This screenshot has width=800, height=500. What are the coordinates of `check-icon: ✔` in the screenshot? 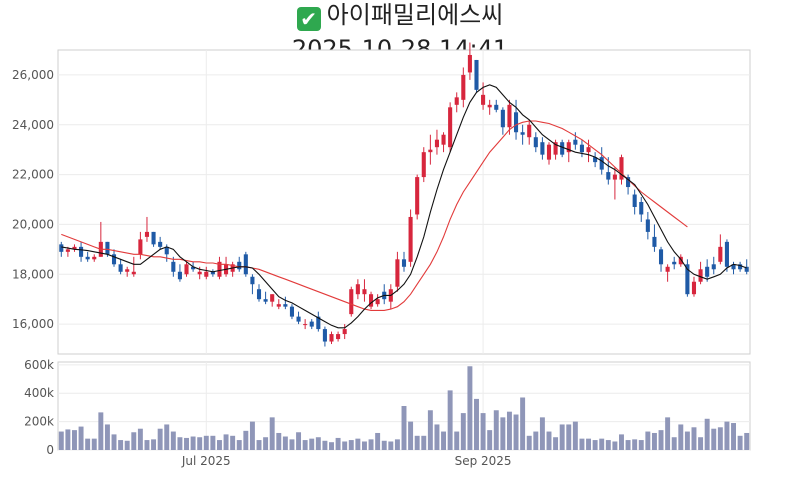 It's located at (308, 19).